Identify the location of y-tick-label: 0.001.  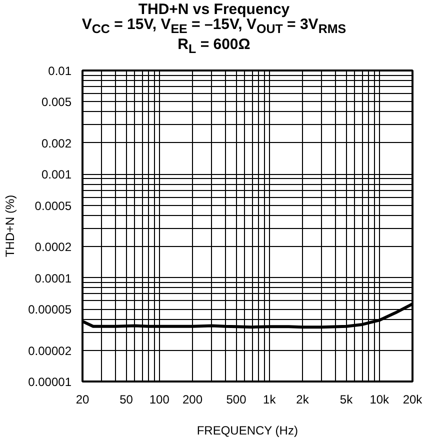
(56, 175).